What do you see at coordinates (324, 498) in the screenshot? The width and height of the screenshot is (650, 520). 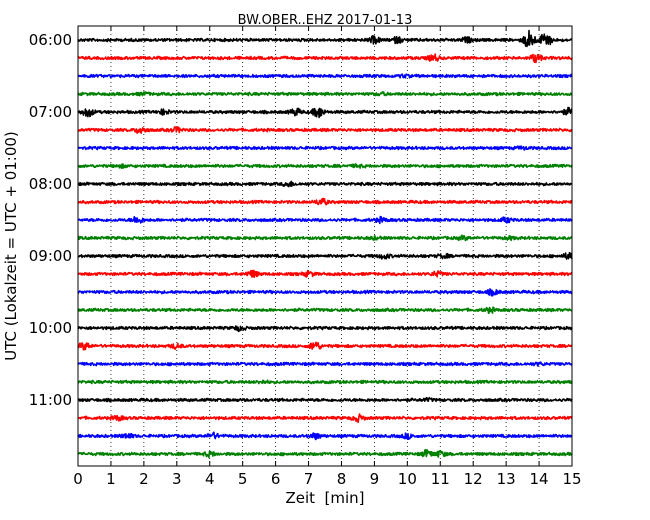 I see `x-axis-label: Zeit [min]` at bounding box center [324, 498].